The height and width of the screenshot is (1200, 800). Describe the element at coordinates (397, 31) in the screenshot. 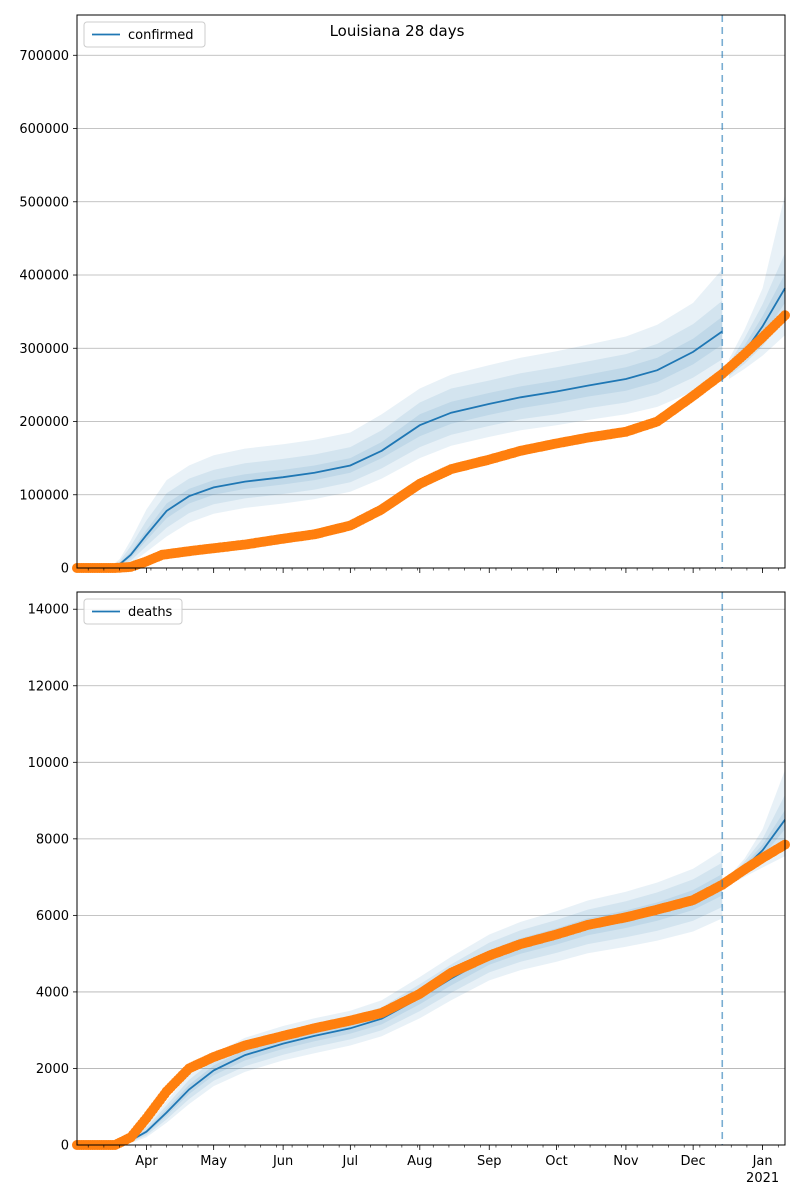

I see `chart-title: Louisiana 28 days` at that location.